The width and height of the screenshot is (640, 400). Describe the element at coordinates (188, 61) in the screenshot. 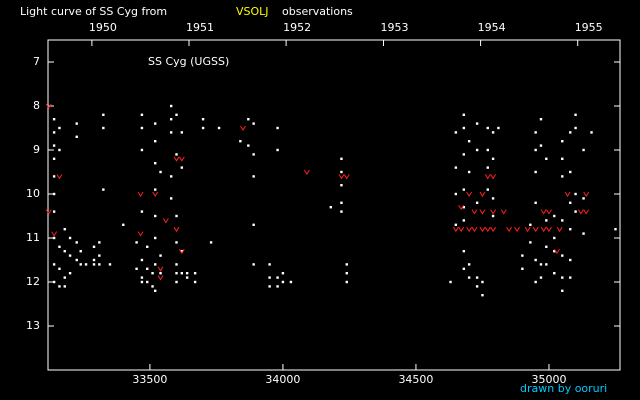

I see `annotation: SS Cyg (UGSS)` at that location.